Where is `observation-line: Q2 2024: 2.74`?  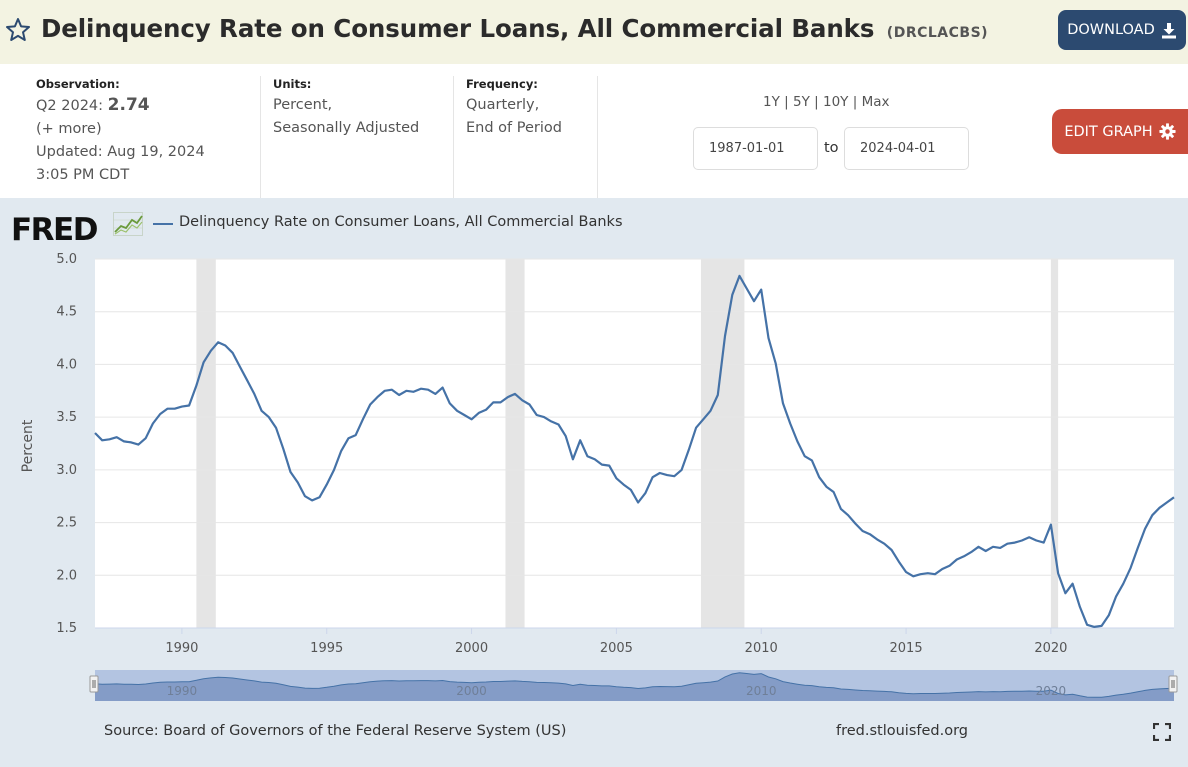 observation-line: Q2 2024: 2.74 is located at coordinates (120, 106).